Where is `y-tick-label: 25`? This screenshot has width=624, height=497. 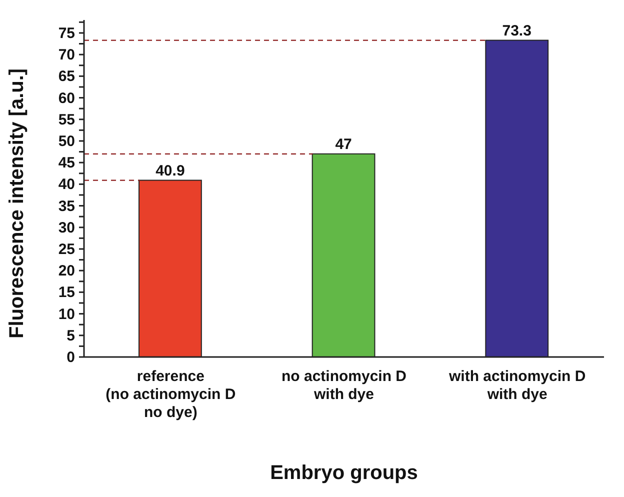 y-tick-label: 25 is located at coordinates (66, 249).